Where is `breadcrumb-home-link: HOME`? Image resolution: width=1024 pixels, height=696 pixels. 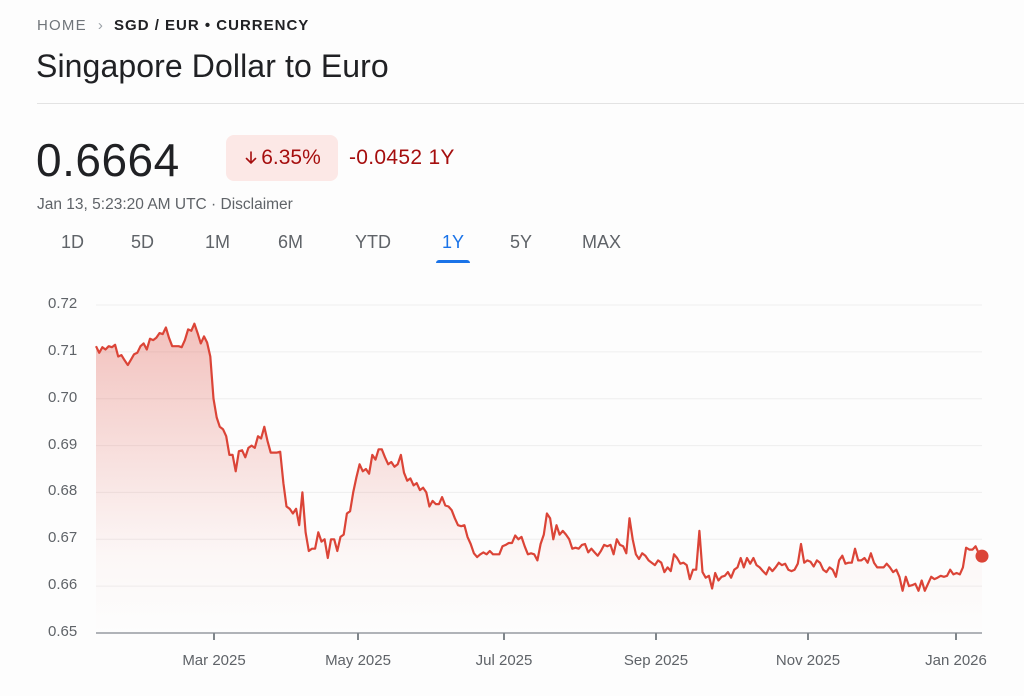
breadcrumb-home-link: HOME is located at coordinates (62, 25).